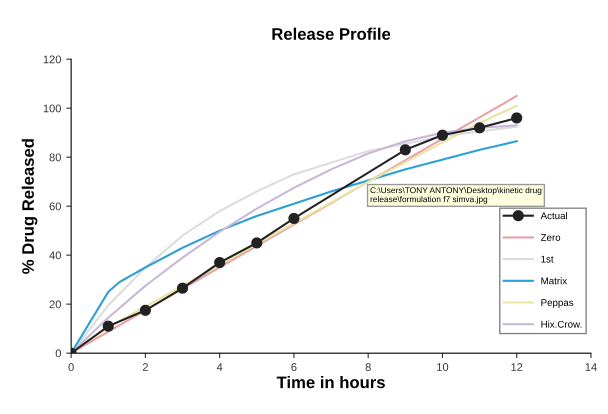 This screenshot has width=608, height=414. What do you see at coordinates (30, 206) in the screenshot?
I see `y-axis-title: % Drug Released` at bounding box center [30, 206].